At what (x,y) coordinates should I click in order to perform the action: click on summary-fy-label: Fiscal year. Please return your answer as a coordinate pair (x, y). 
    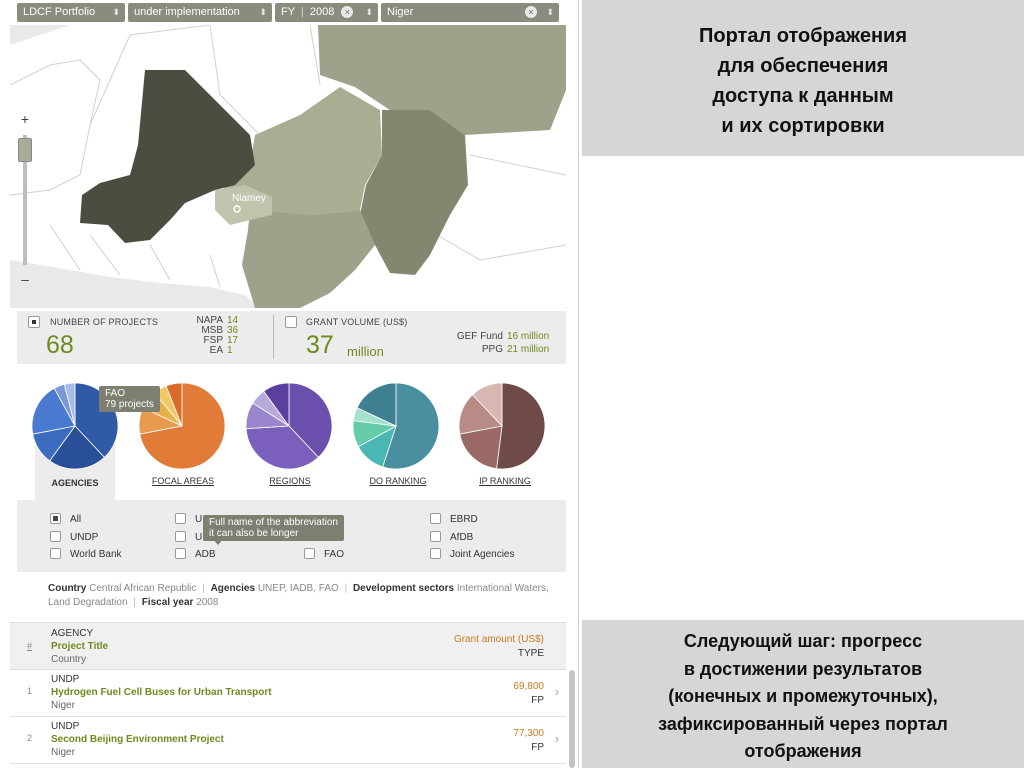
    Looking at the image, I should click on (167, 602).